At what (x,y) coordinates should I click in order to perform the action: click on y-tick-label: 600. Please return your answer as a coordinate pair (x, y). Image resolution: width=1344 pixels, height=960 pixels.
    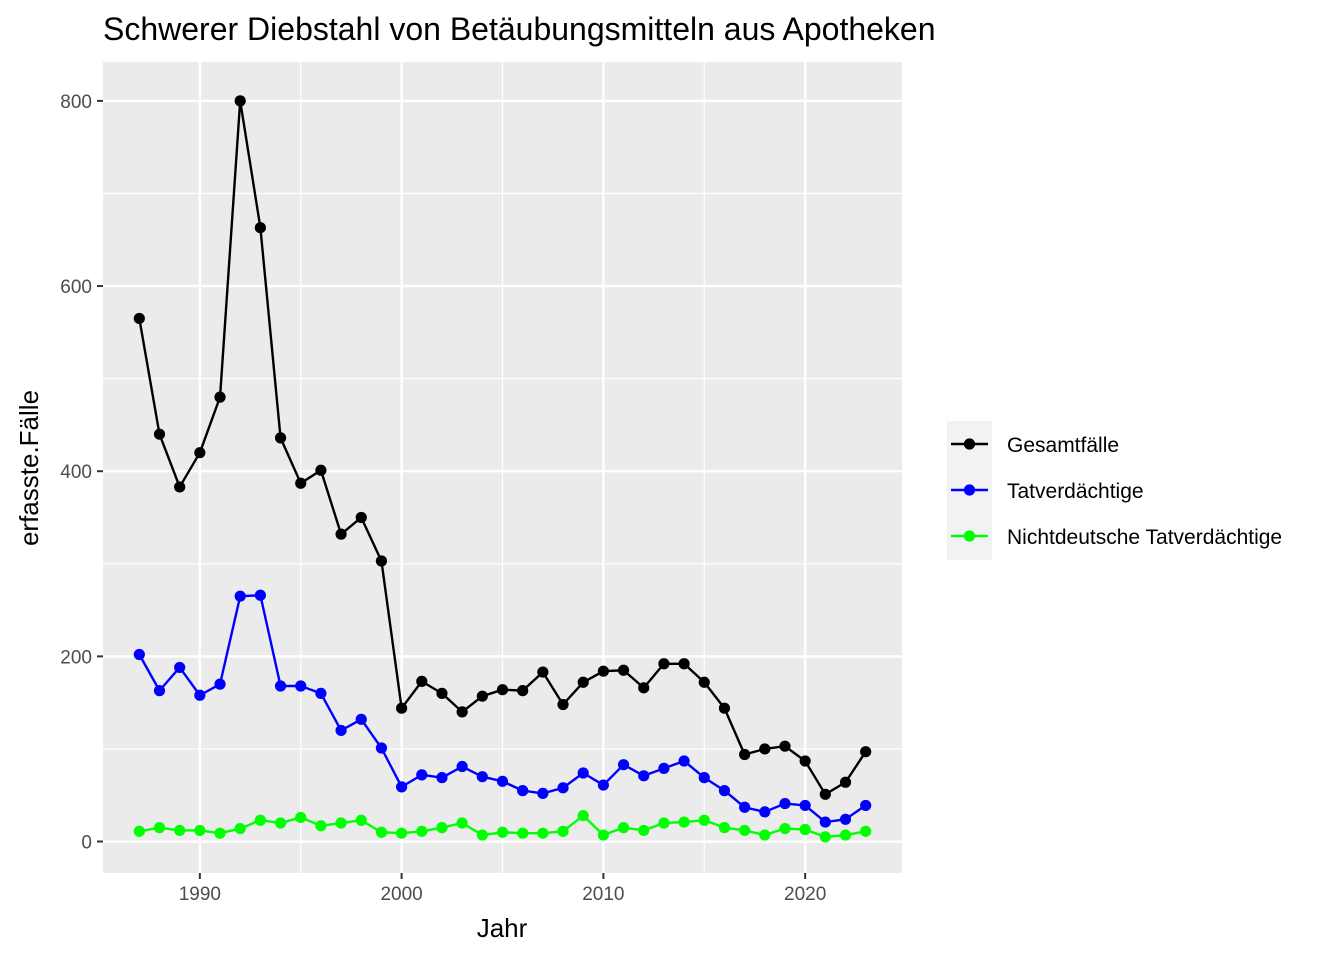
    Looking at the image, I should click on (76, 287).